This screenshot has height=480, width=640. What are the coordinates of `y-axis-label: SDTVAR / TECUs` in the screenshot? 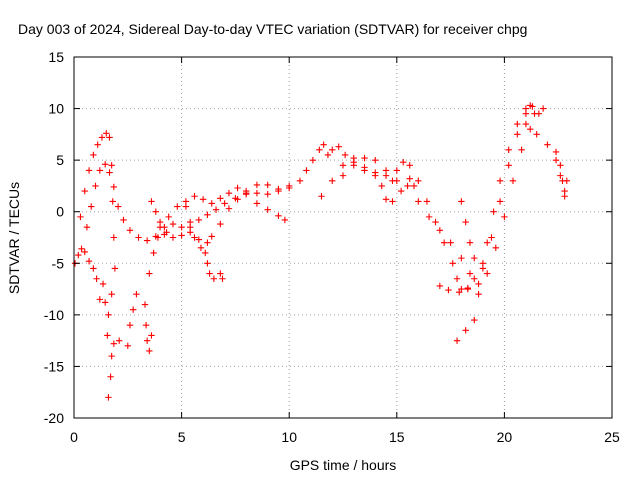 It's located at (14, 238).